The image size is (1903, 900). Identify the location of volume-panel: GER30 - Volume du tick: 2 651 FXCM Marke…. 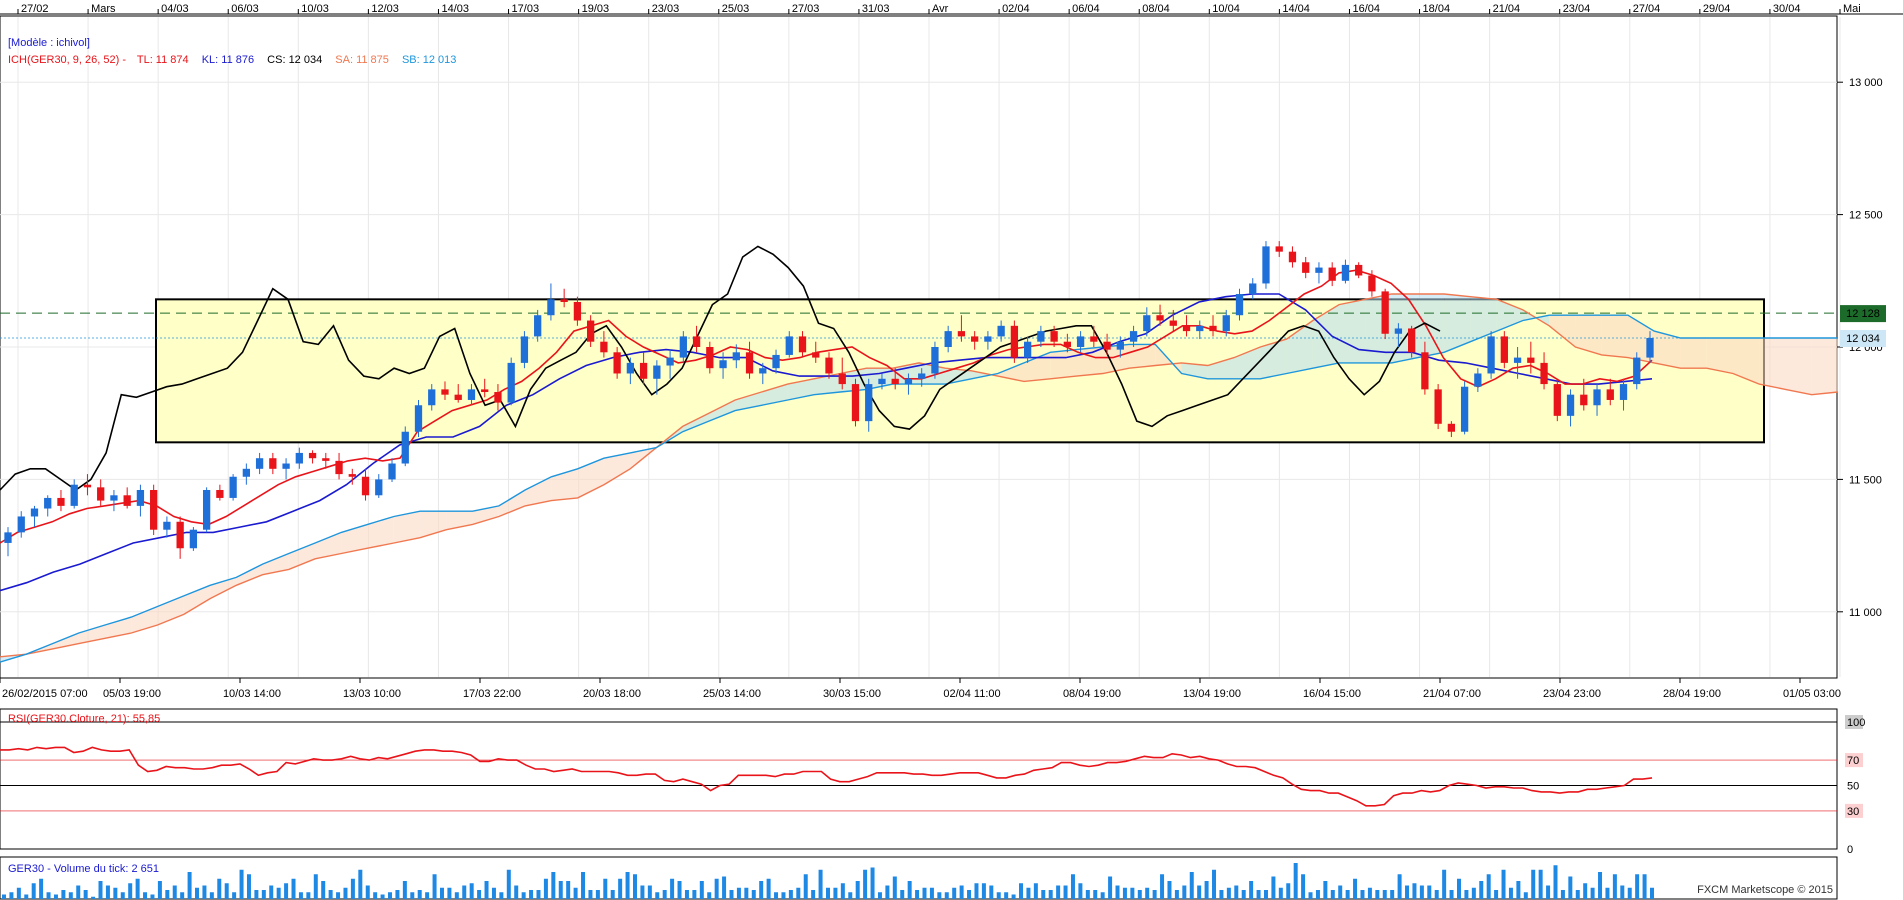
(919, 878).